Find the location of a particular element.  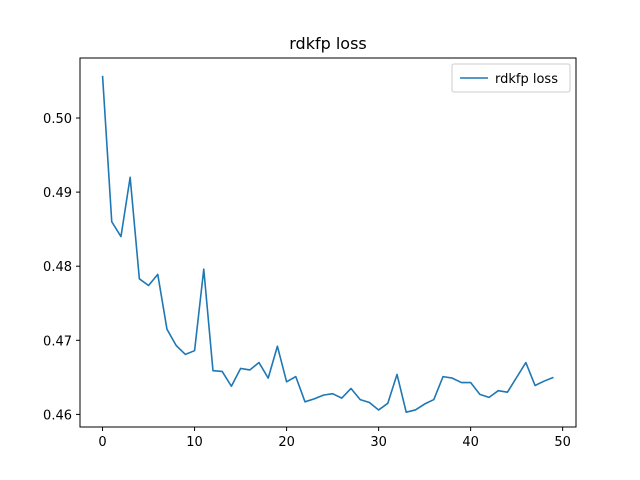

y-tick-label: 0.48 is located at coordinates (57, 267).